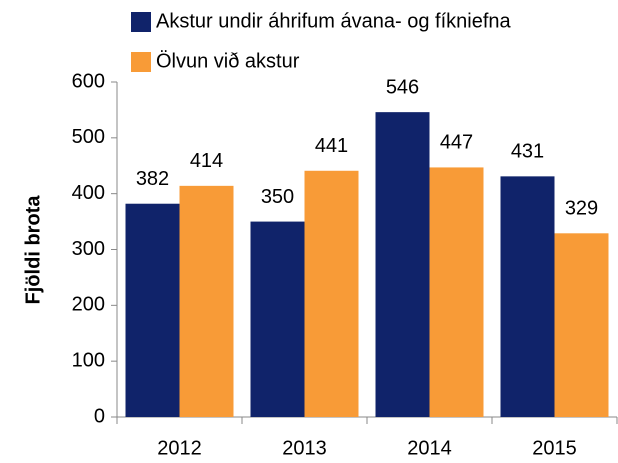 Image resolution: width=618 pixels, height=463 pixels. I want to click on y-tick-label: 600, so click(88, 81).